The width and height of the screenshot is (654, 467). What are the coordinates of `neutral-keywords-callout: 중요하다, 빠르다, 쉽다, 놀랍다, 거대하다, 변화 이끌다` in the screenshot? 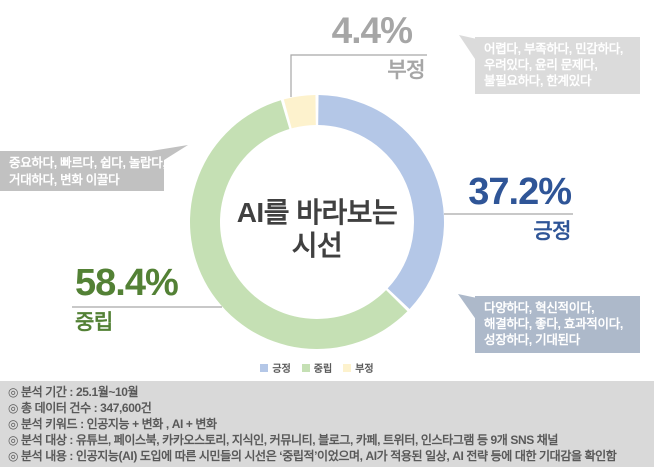 It's located at (83, 171).